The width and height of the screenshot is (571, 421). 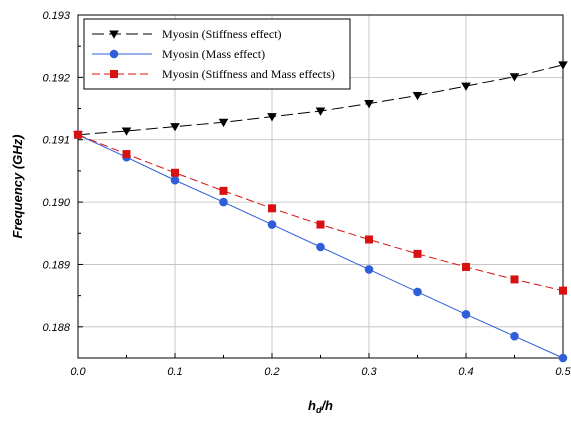 What do you see at coordinates (56, 16) in the screenshot?
I see `y-tick-label: 0.193` at bounding box center [56, 16].